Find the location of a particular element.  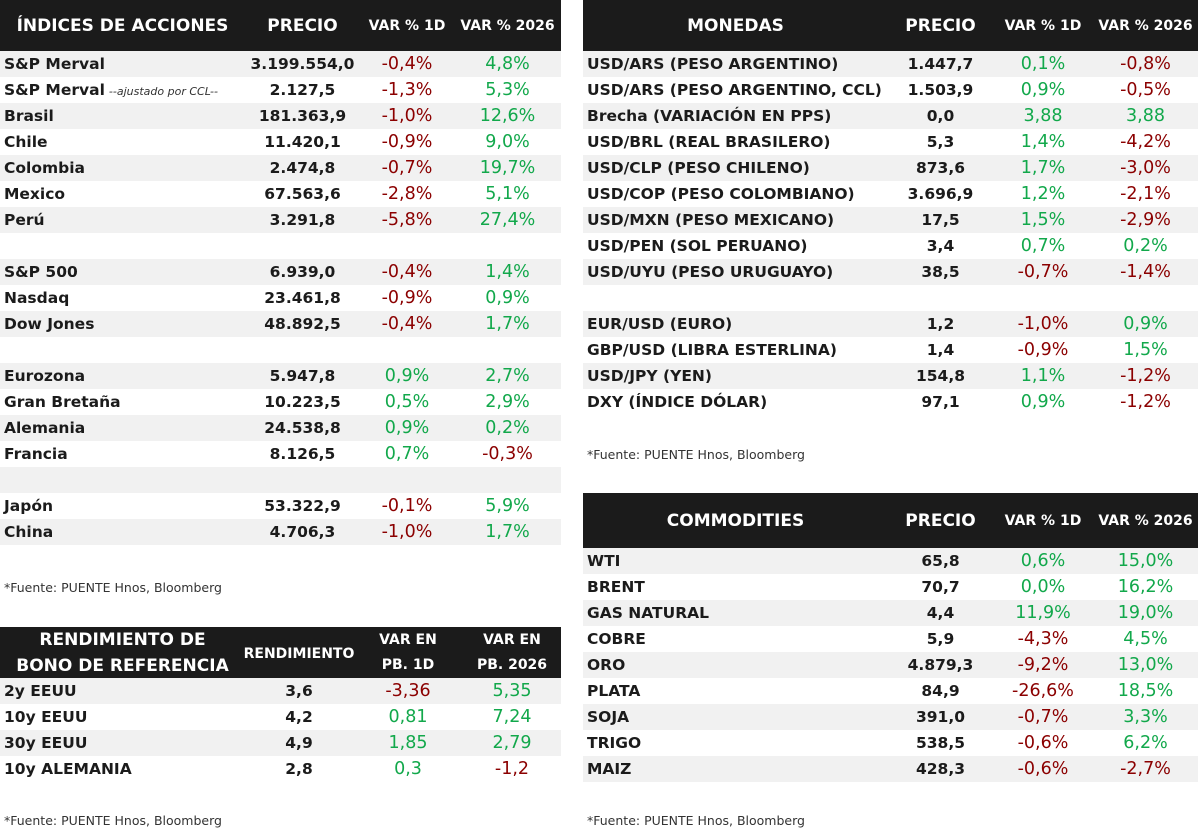

equity-var-ytd: 19,7% is located at coordinates (507, 168).